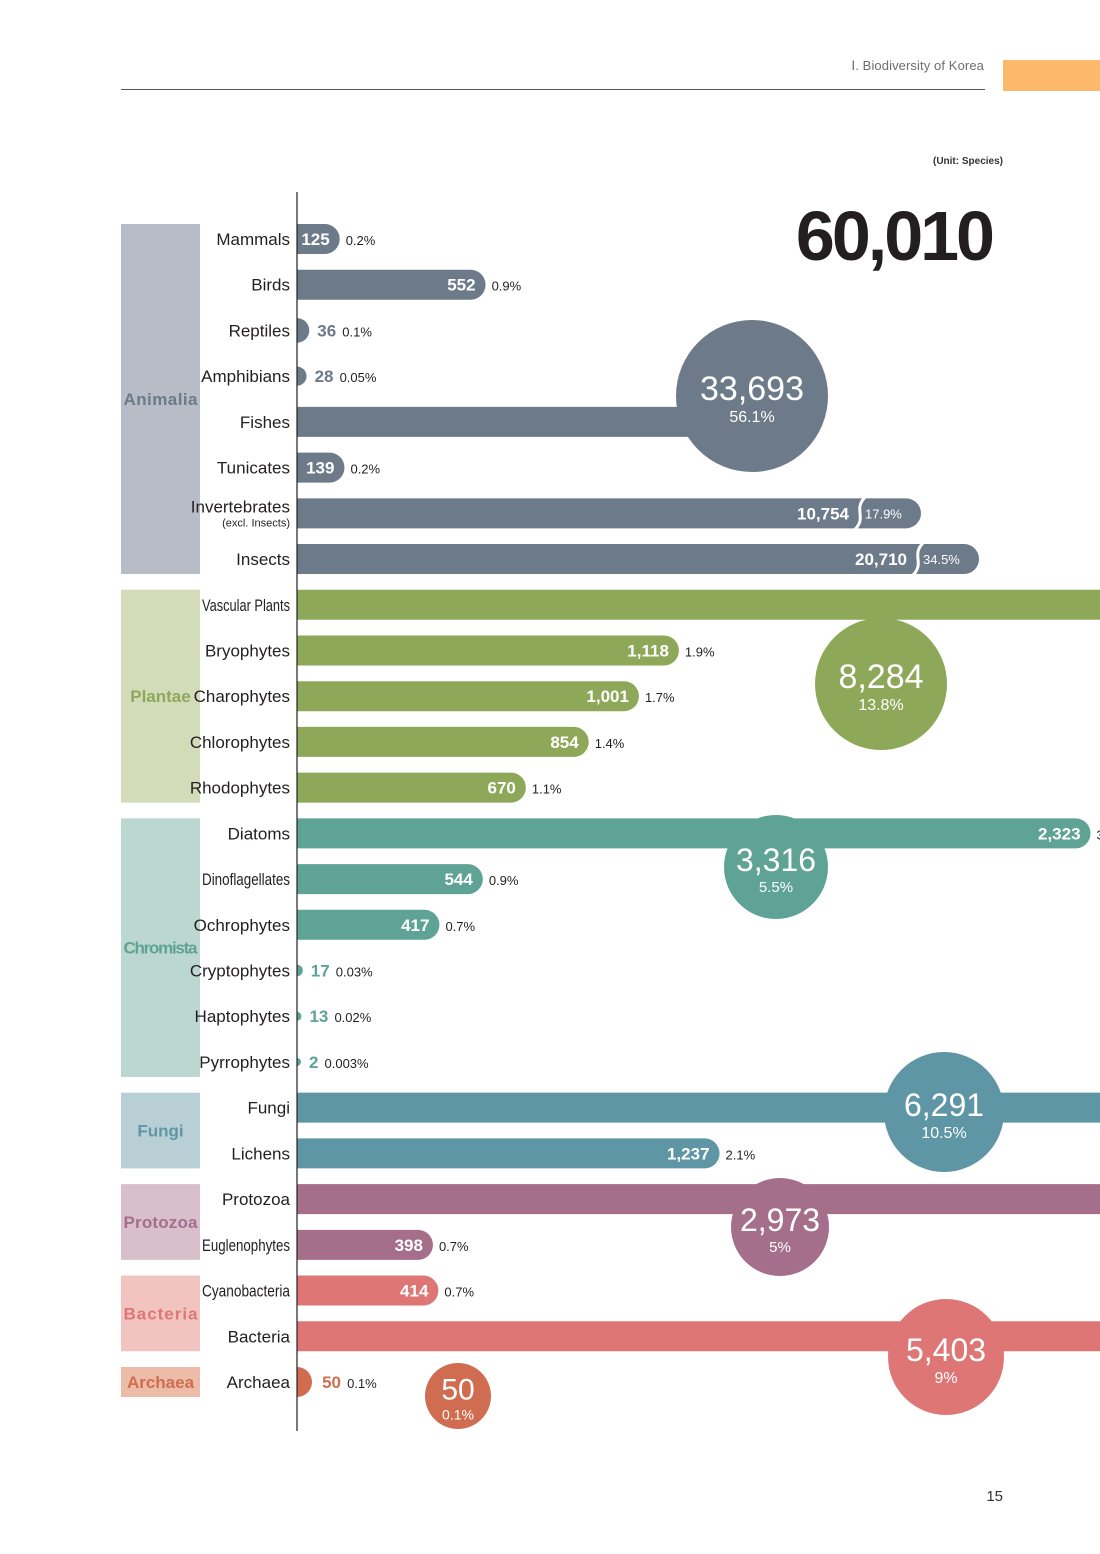 Image resolution: width=1100 pixels, height=1554 pixels. What do you see at coordinates (390, 879) in the screenshot?
I see `bar-dinoflagellates-chromista` at bounding box center [390, 879].